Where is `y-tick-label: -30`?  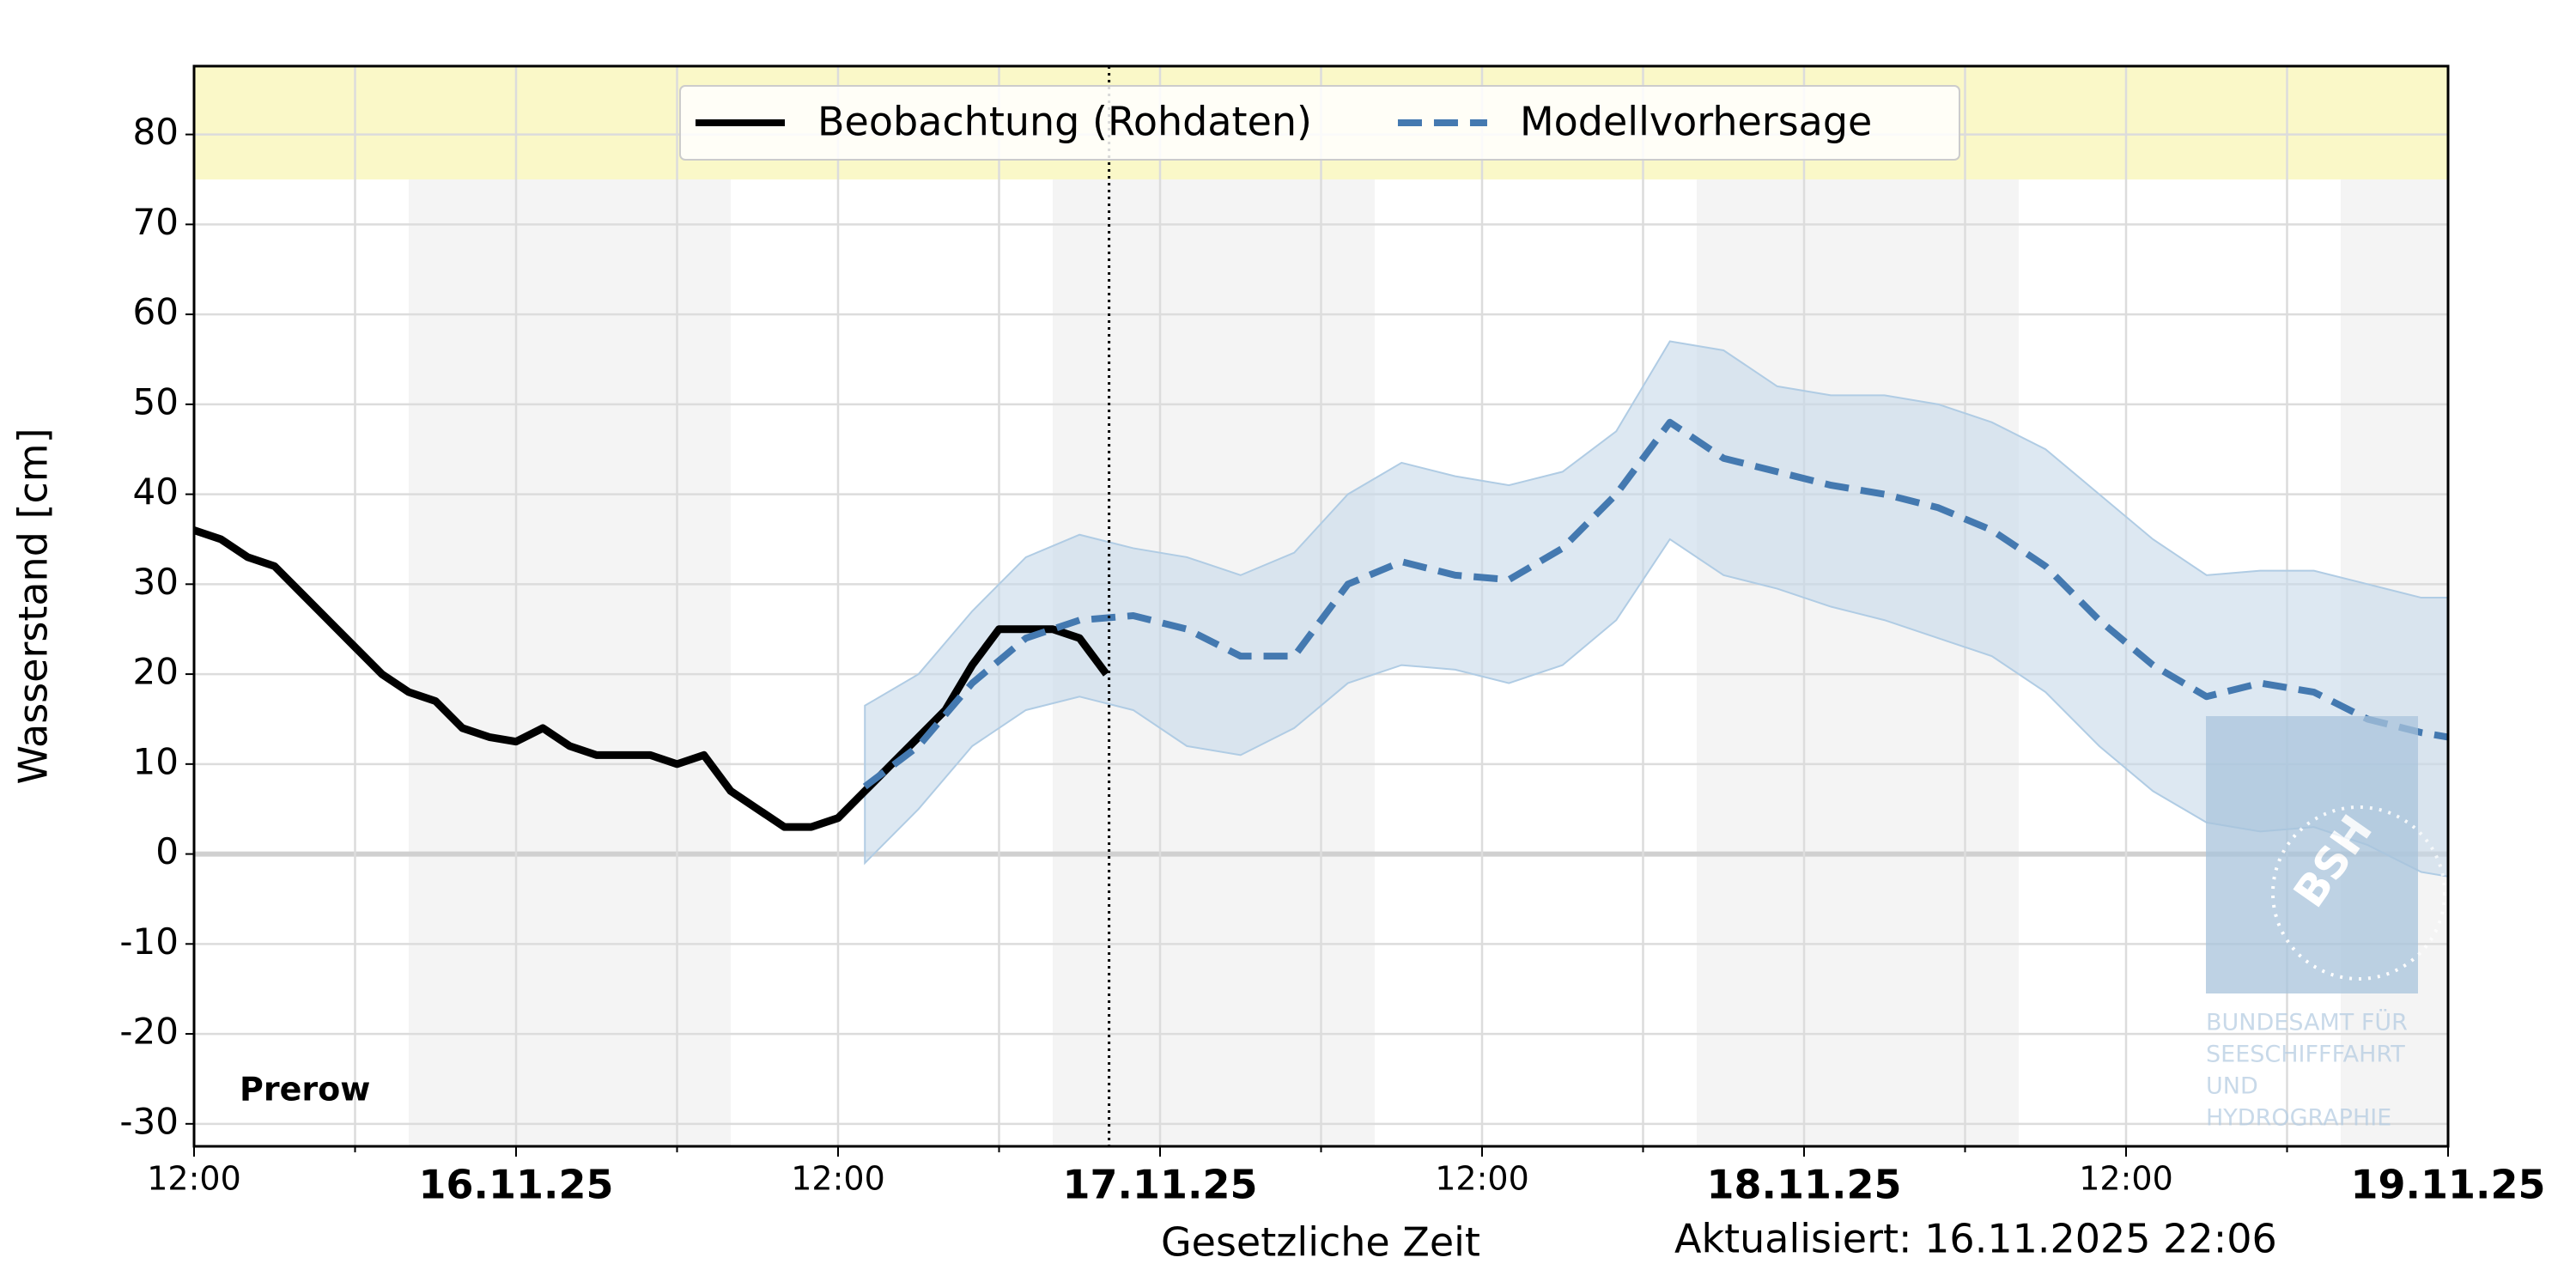
y-tick-label: -30 is located at coordinates (149, 1121).